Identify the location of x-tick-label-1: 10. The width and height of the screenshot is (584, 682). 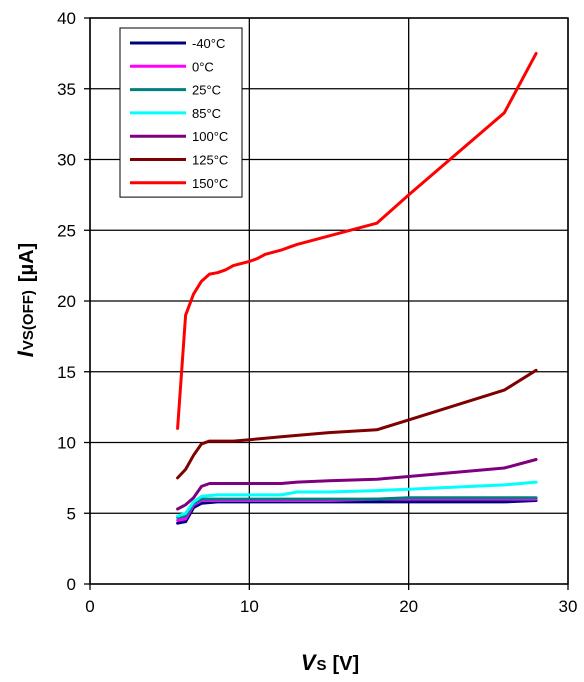
(249, 606).